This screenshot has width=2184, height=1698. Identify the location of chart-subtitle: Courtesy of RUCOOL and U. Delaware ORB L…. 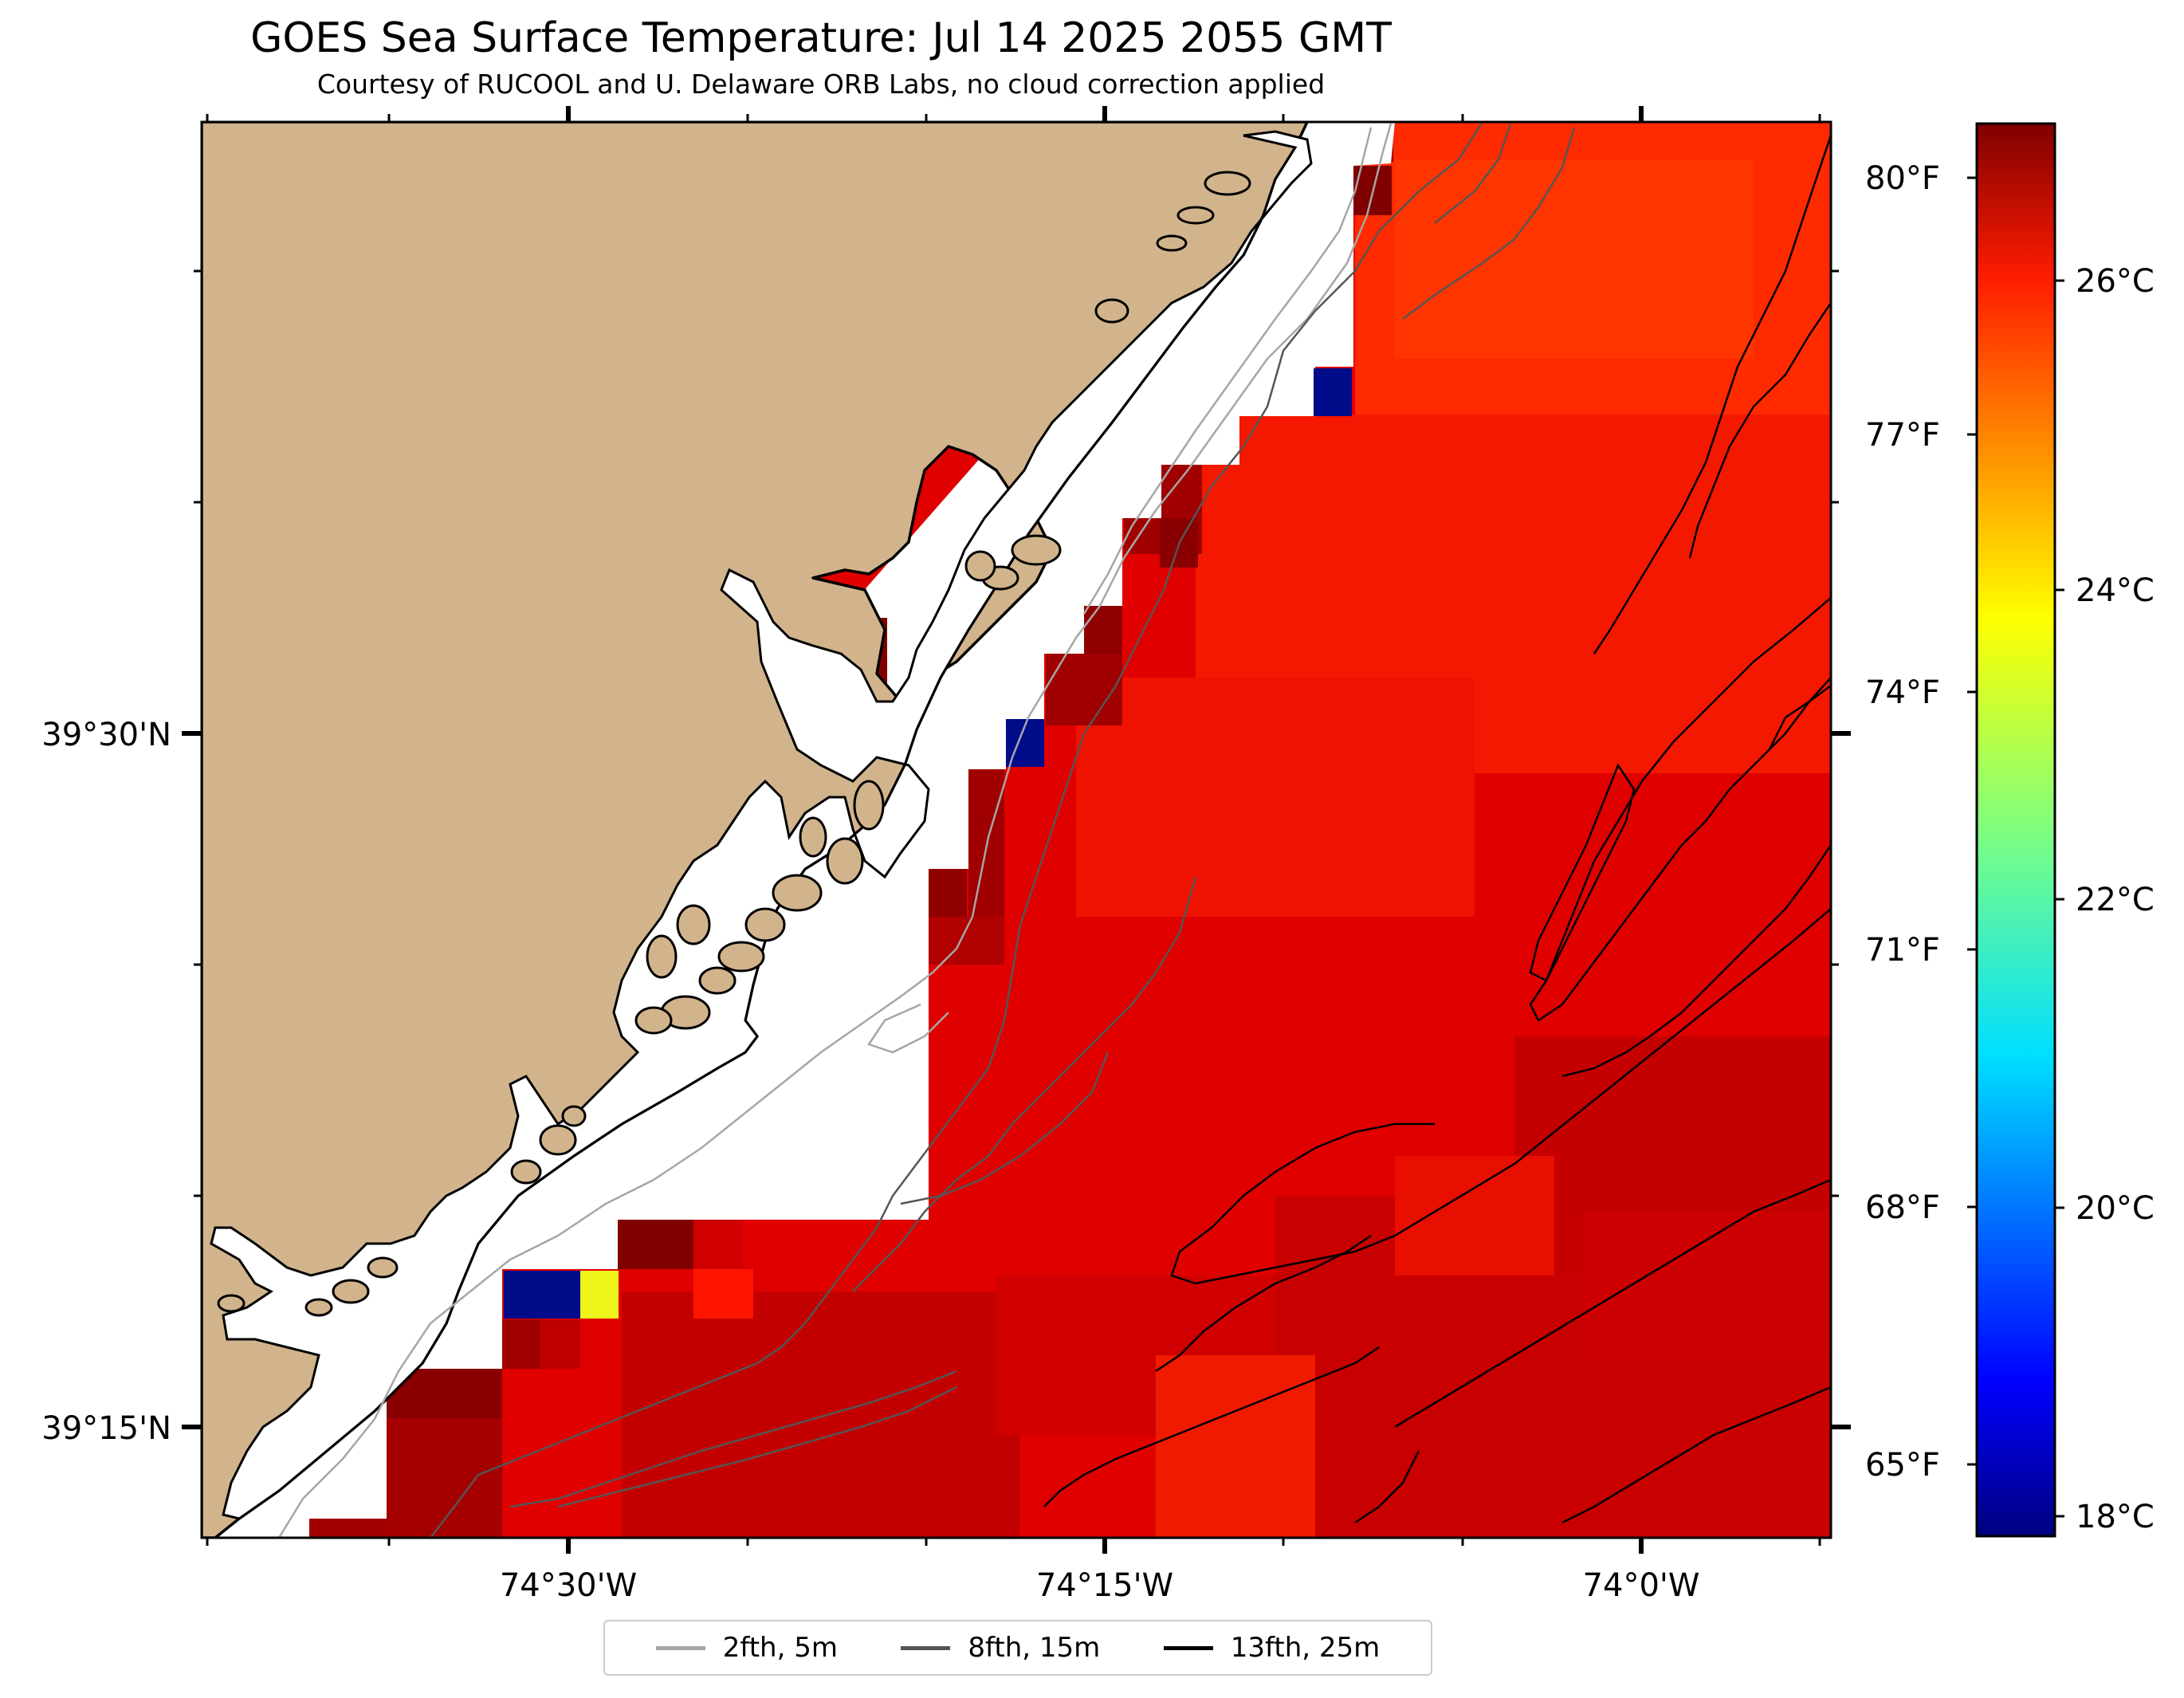
(821, 84).